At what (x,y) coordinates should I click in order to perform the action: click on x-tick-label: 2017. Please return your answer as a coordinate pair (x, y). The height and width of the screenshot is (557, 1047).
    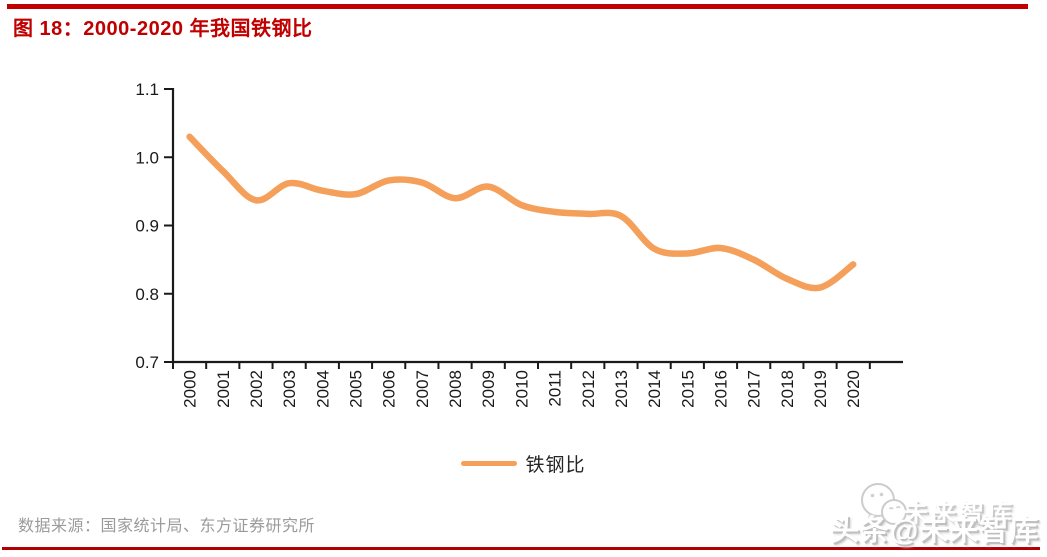
    Looking at the image, I should click on (754, 389).